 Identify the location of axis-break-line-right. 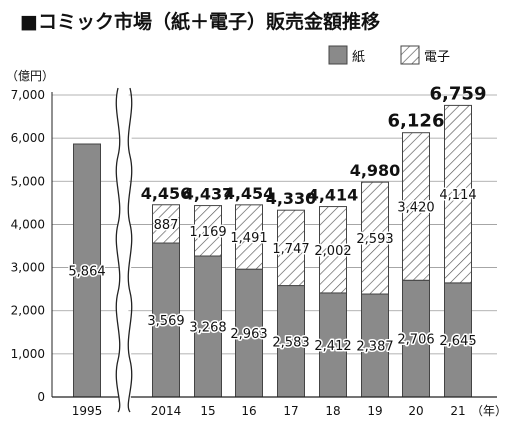
(130, 250).